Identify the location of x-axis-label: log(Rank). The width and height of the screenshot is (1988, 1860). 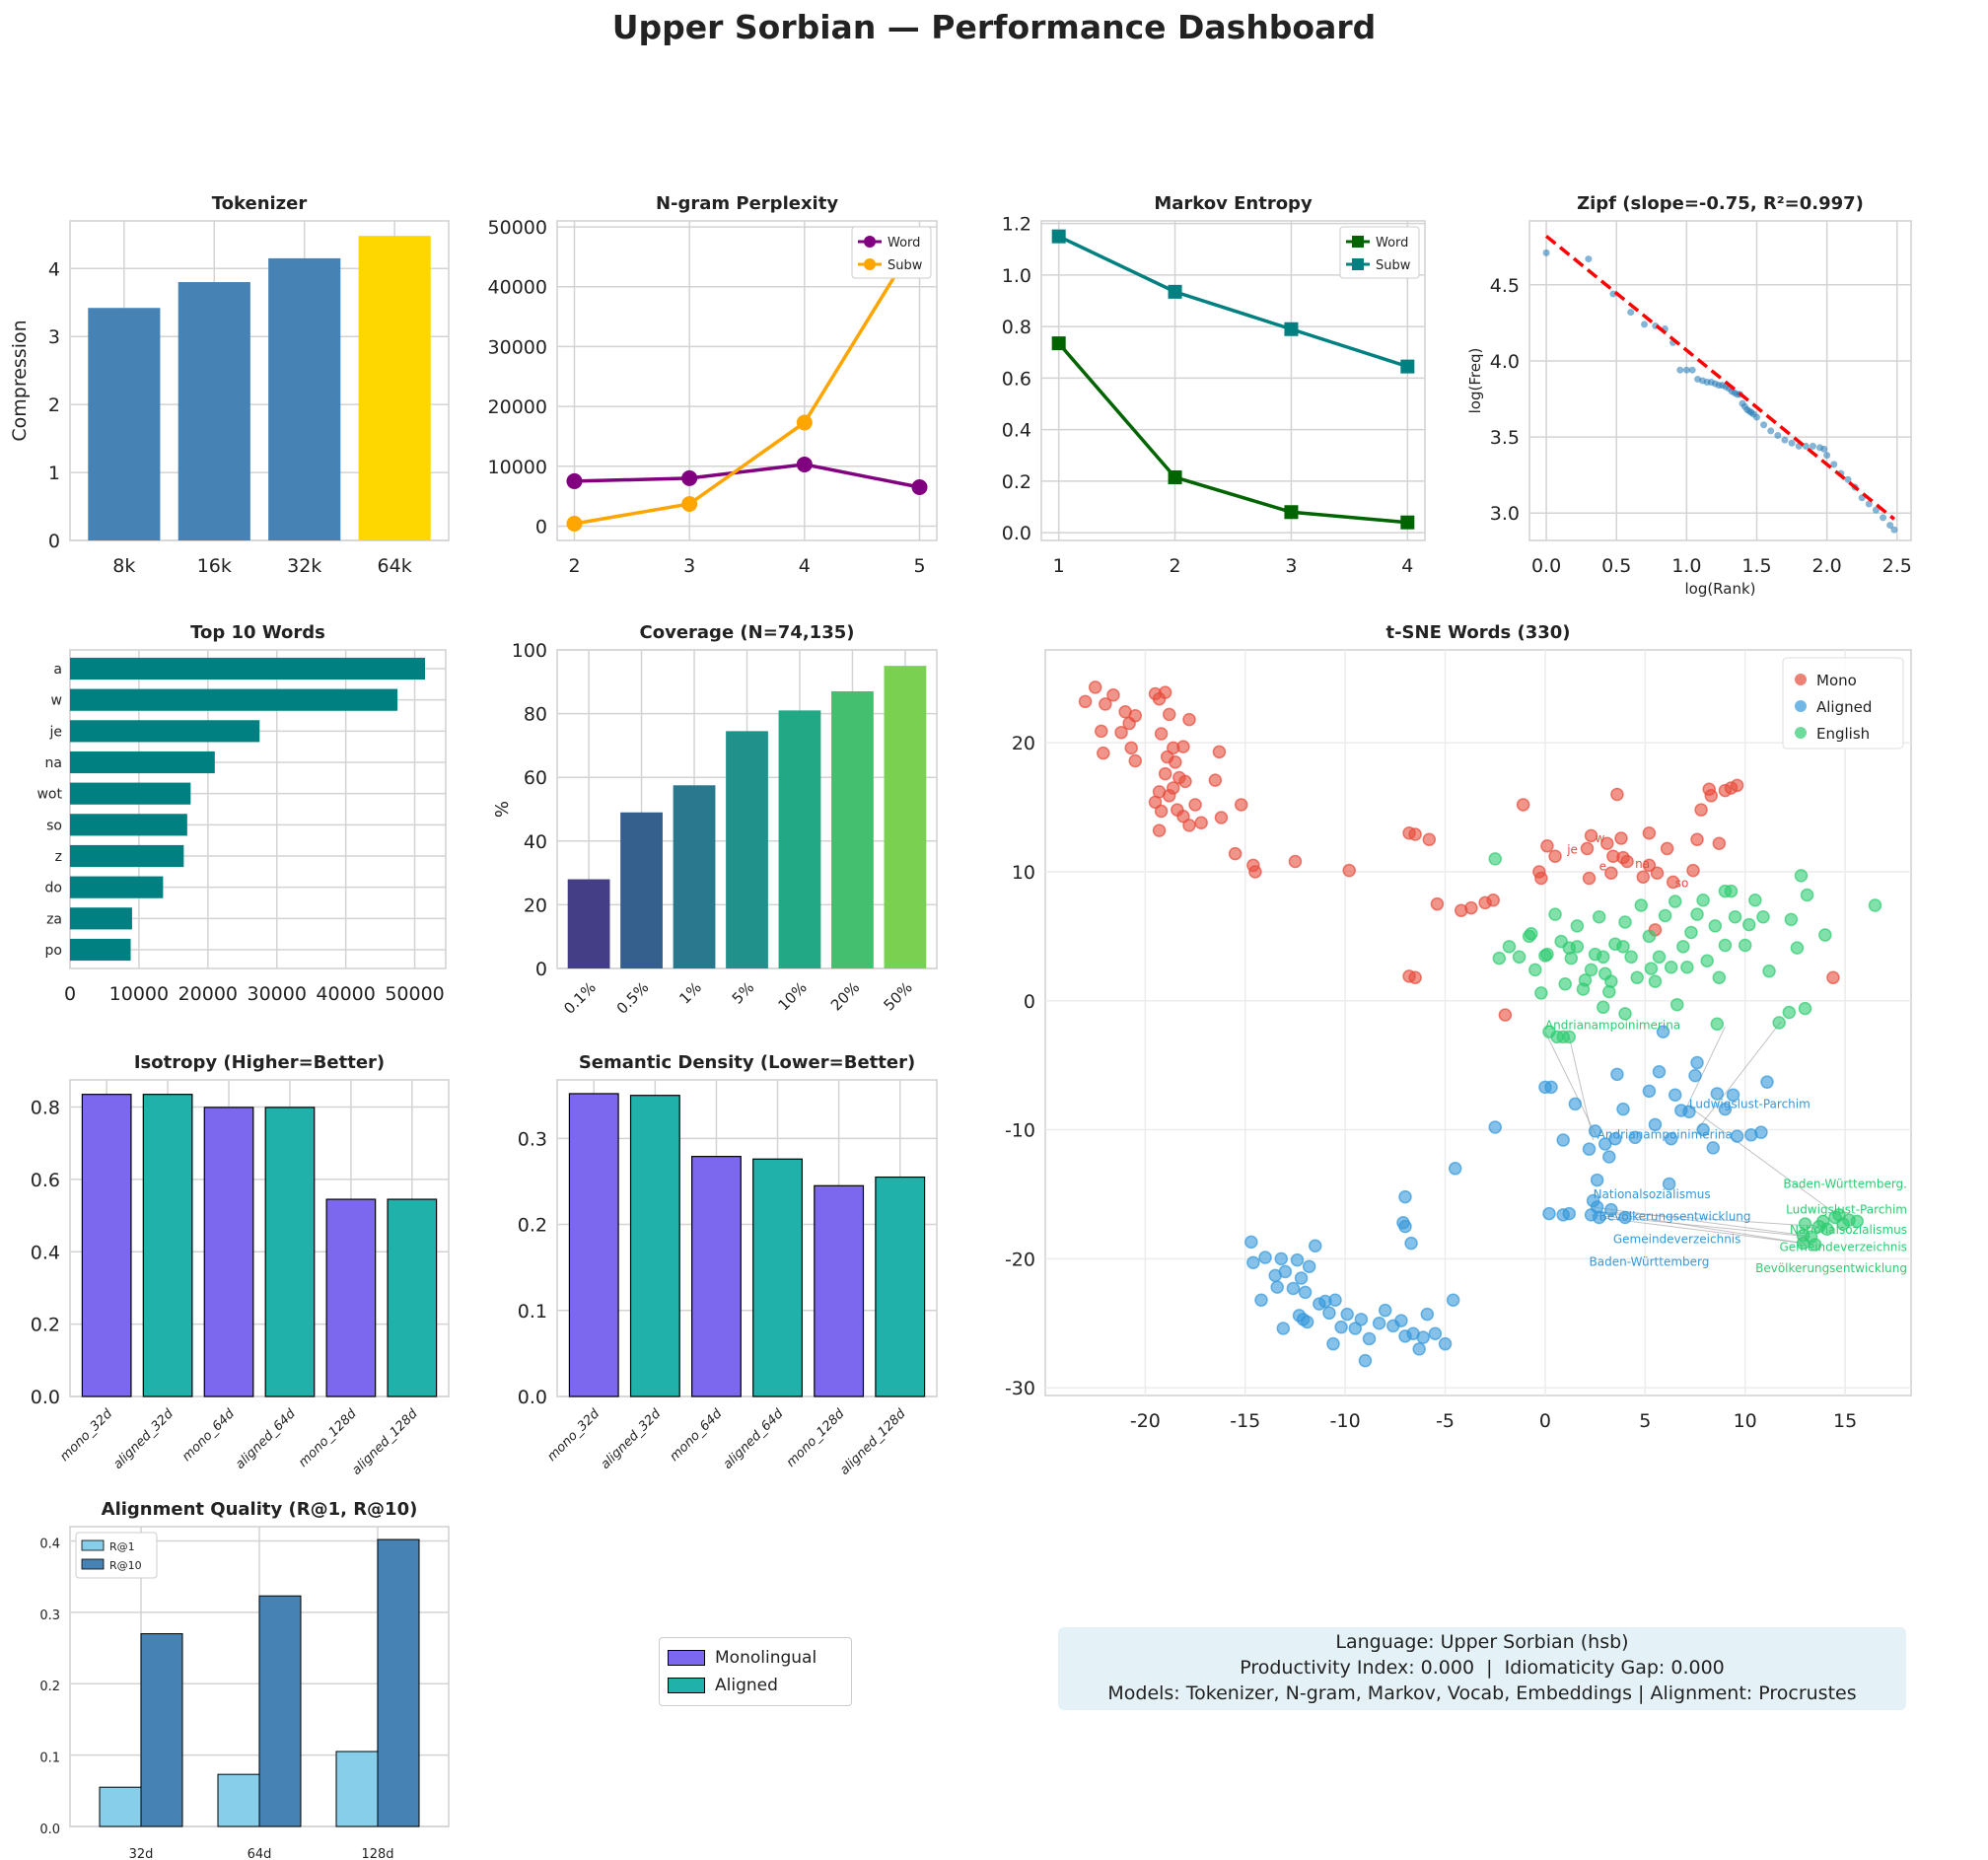
(1719, 589).